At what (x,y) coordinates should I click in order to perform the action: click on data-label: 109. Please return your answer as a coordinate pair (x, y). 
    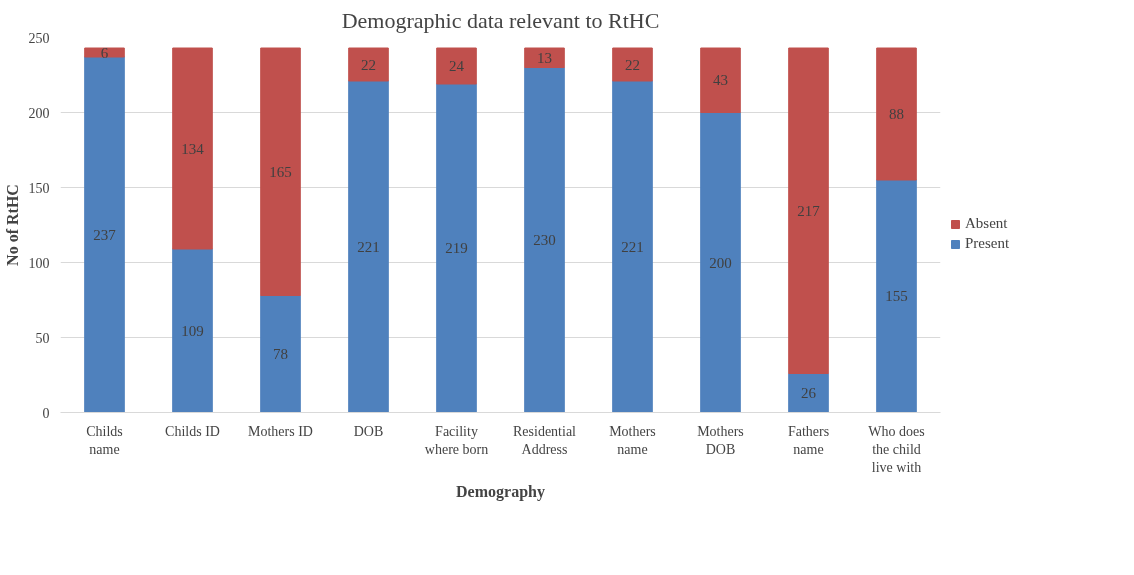
    Looking at the image, I should click on (192, 330).